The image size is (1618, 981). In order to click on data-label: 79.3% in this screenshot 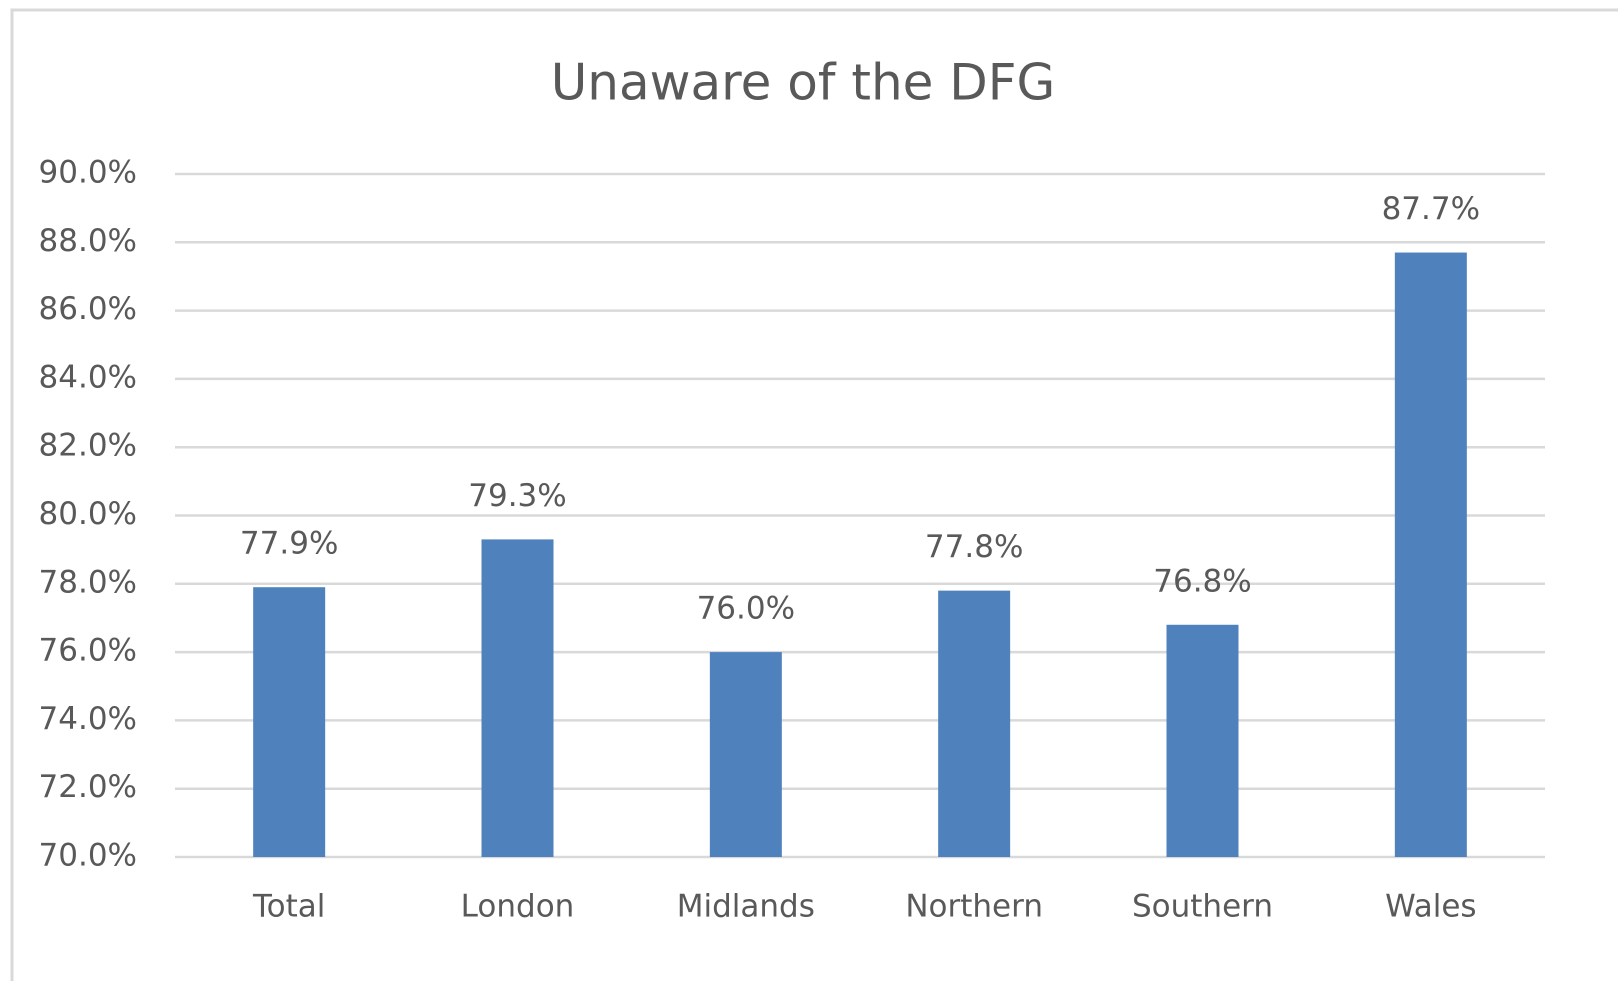, I will do `click(517, 496)`.